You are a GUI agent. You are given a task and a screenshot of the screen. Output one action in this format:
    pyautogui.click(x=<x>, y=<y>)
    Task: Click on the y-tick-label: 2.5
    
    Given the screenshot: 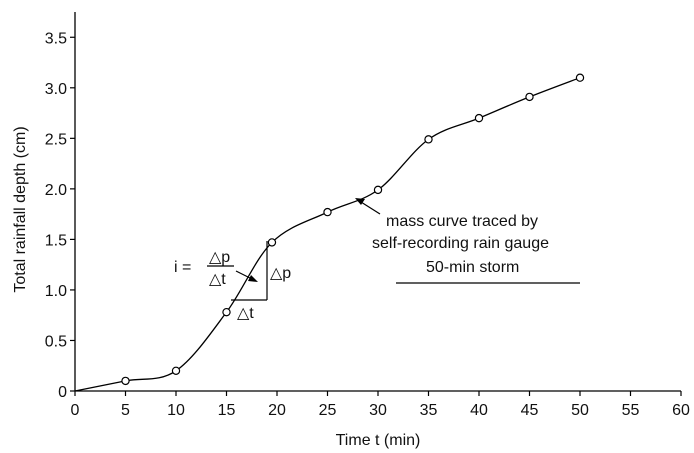 What is the action you would take?
    pyautogui.click(x=56, y=139)
    